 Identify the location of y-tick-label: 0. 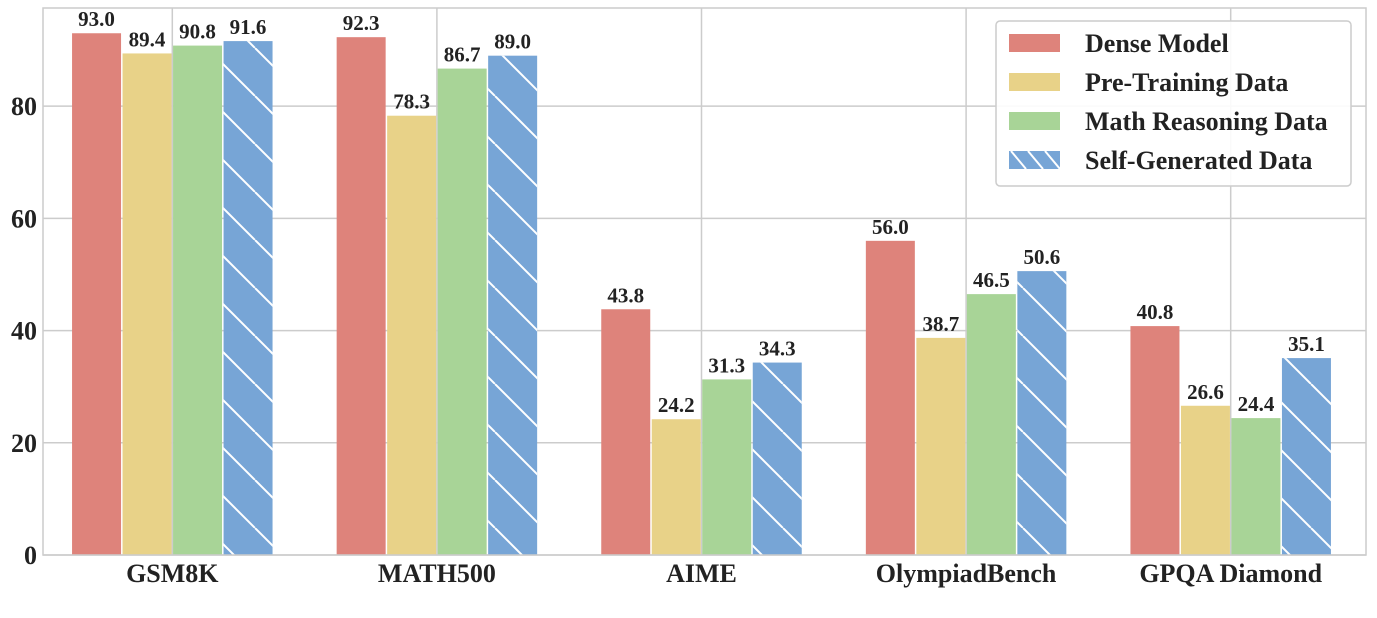
(30, 555).